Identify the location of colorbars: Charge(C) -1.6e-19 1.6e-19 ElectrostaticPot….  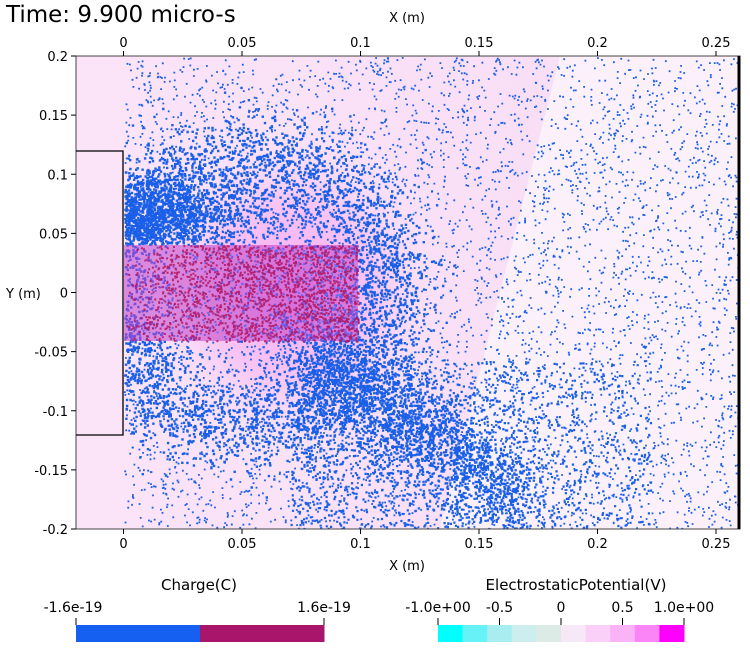
(379, 609).